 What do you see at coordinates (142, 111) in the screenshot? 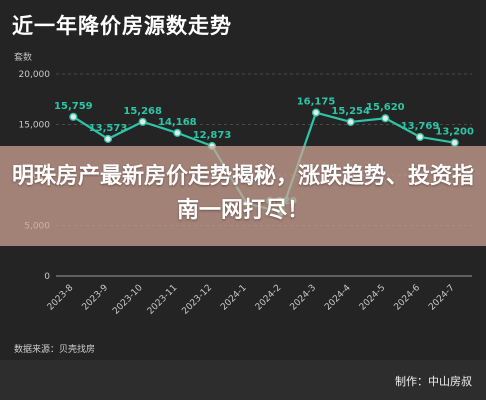
I see `data-label: 15,268` at bounding box center [142, 111].